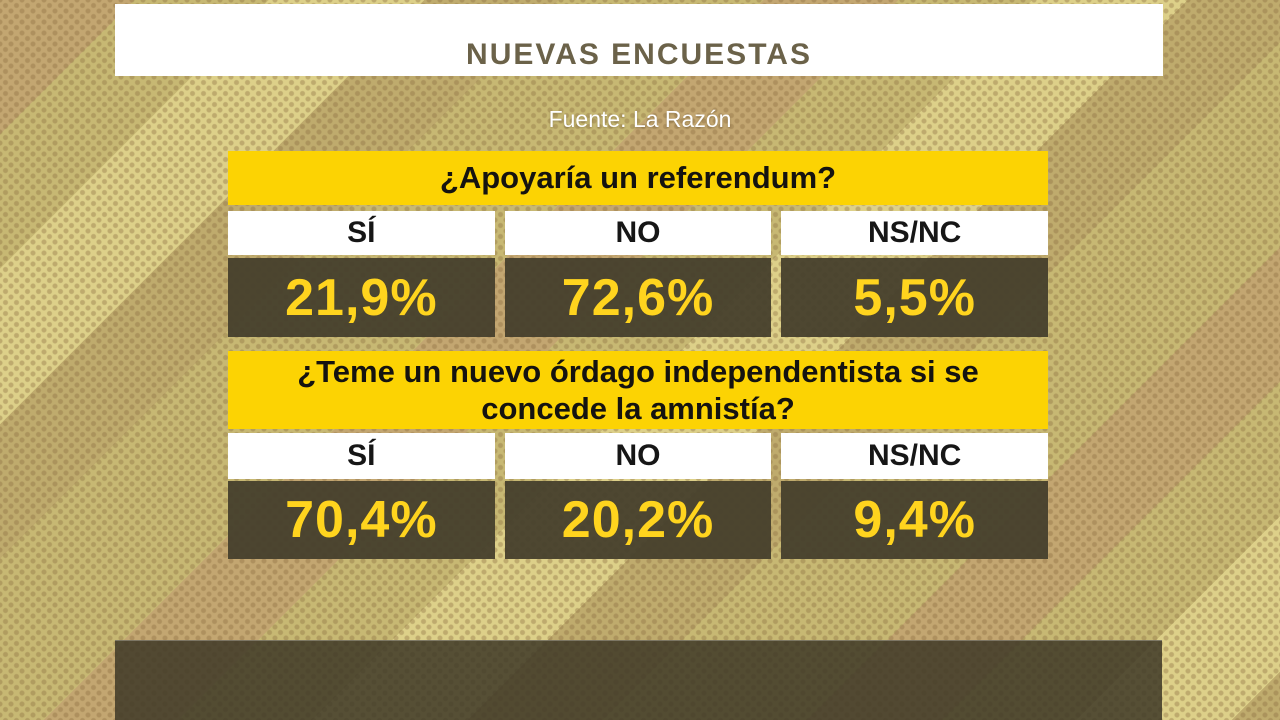 This screenshot has width=1280, height=720. I want to click on answer-value-si: 70,4%, so click(361, 520).